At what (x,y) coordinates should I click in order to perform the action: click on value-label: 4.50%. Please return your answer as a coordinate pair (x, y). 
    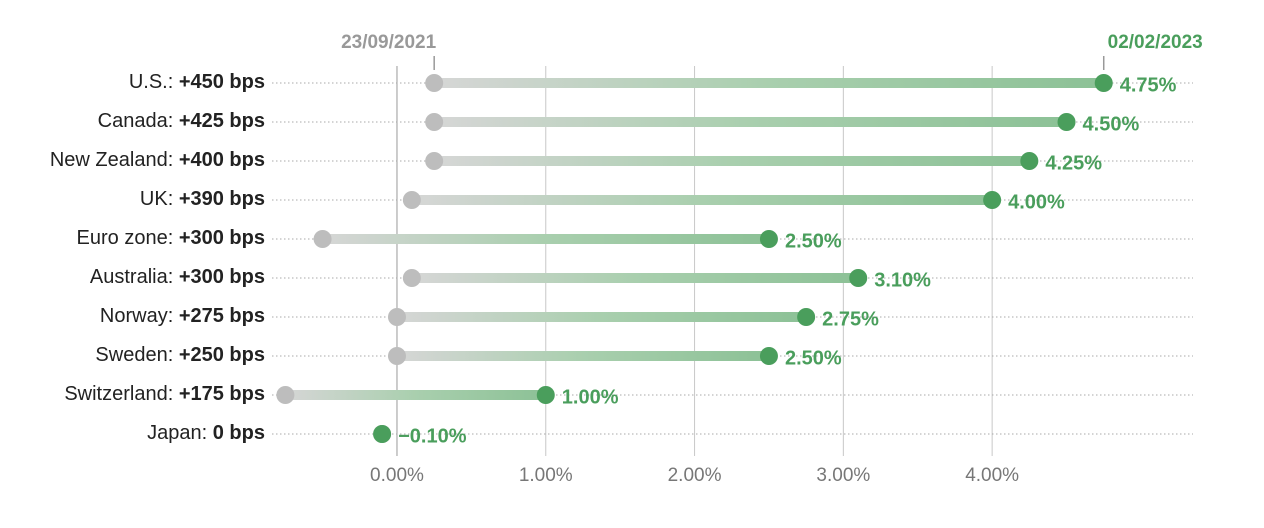
    Looking at the image, I should click on (1111, 124).